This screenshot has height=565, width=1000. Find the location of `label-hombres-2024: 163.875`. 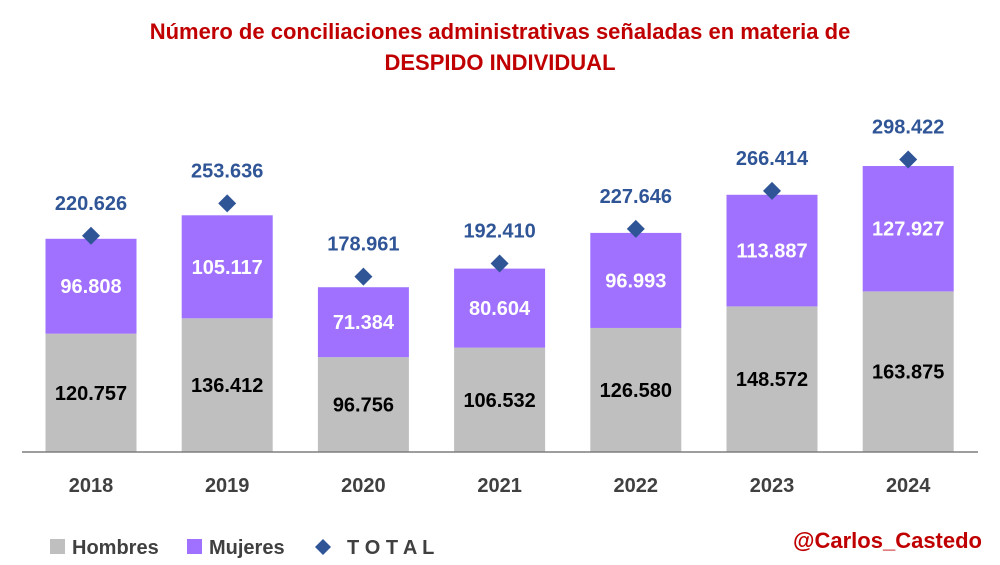

label-hombres-2024: 163.875 is located at coordinates (908, 373).